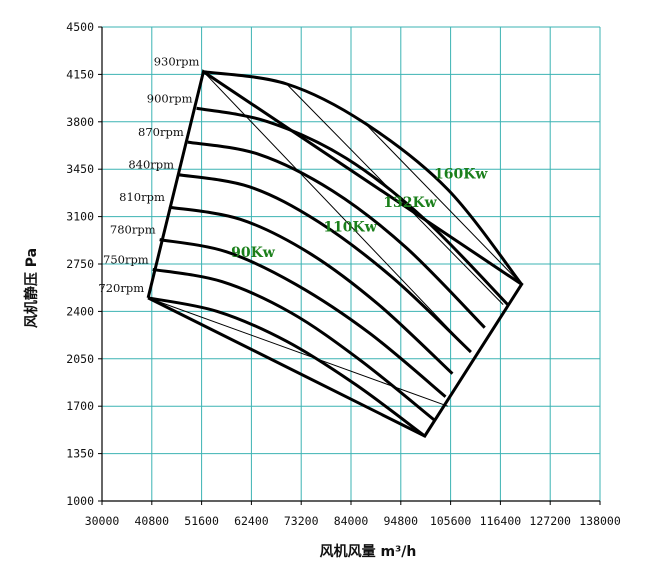 The image size is (657, 583). Describe the element at coordinates (368, 551) in the screenshot. I see `x-axis-title: 风机风量 m³/h` at that location.